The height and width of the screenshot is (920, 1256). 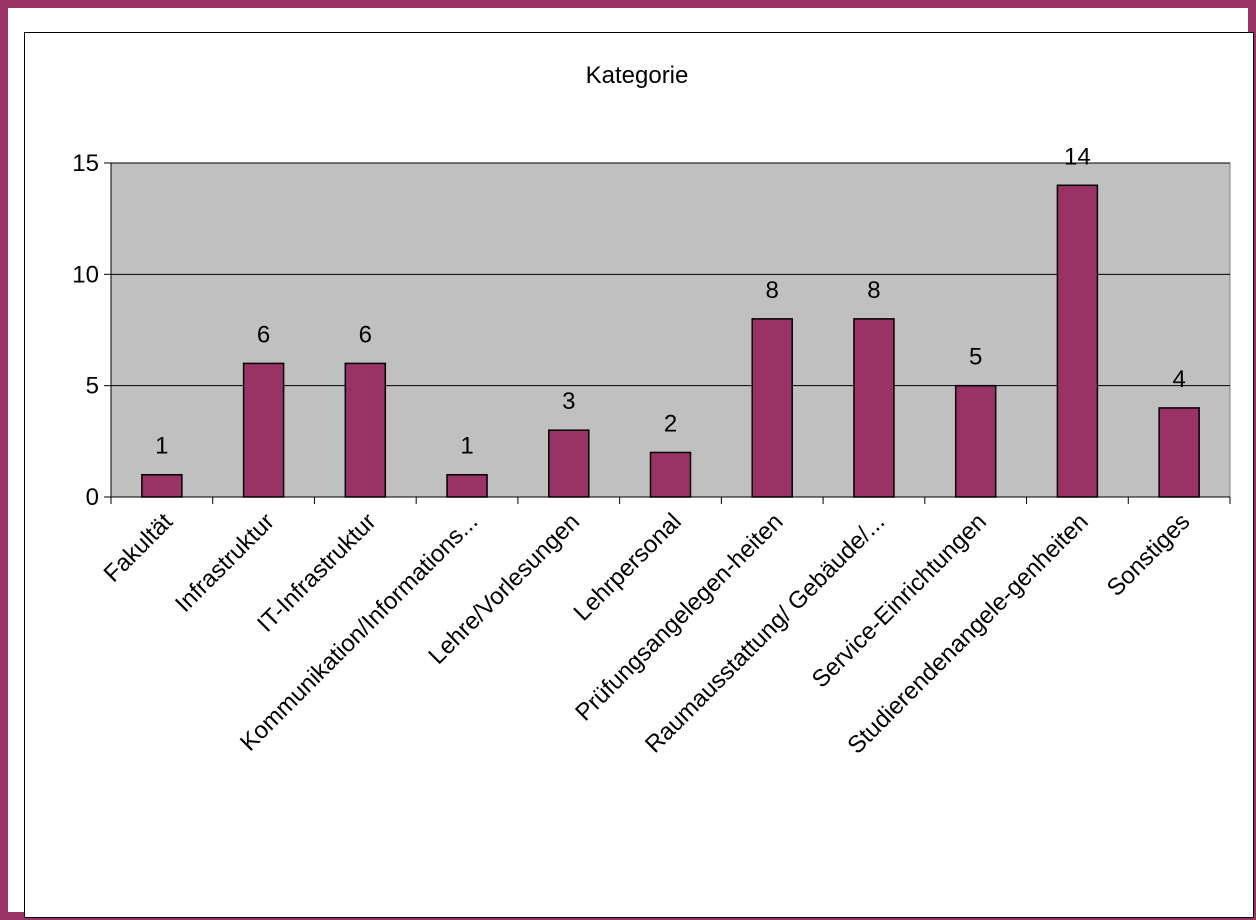 I want to click on y-tick-label: 15, so click(x=85, y=163).